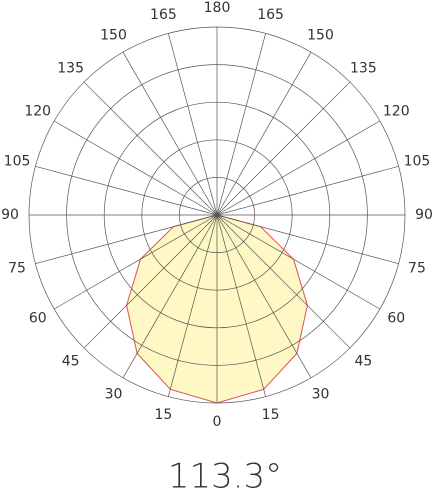 This screenshot has height=500, width=434. I want to click on angle-label: 180, so click(217, 8).